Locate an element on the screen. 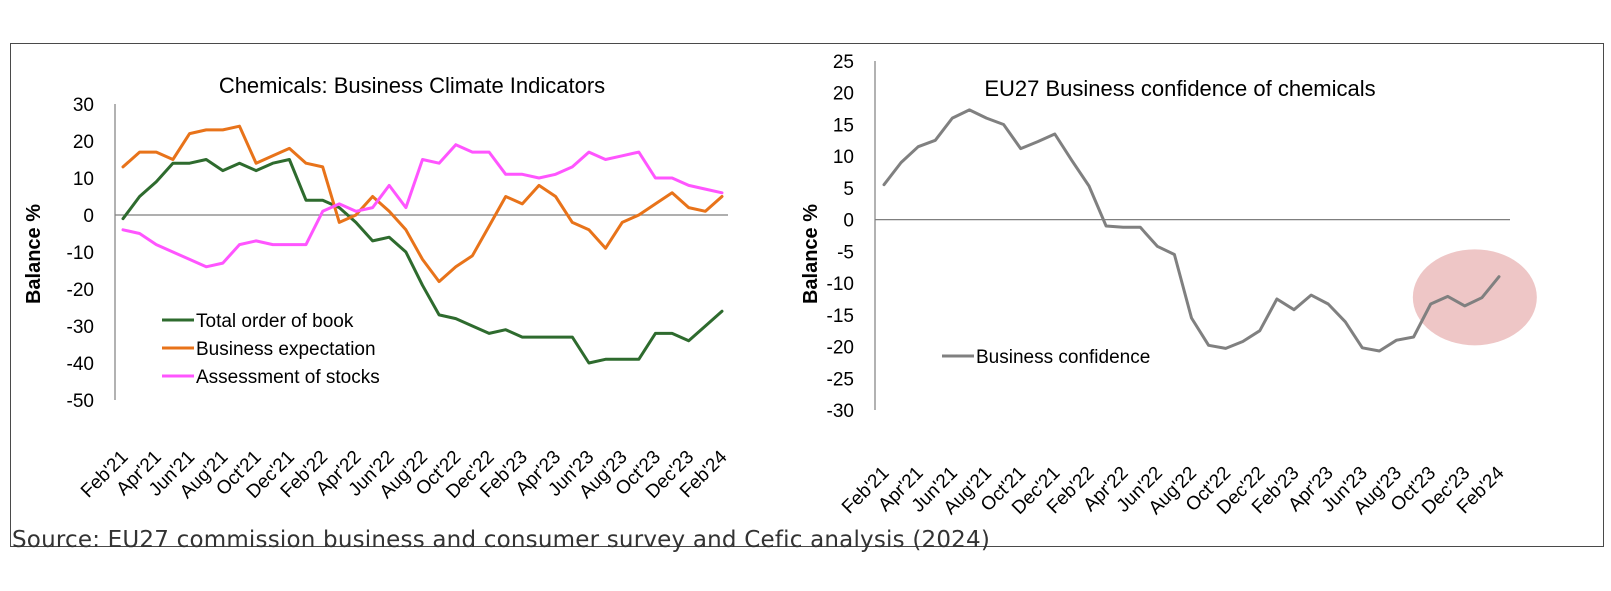  series-line-assessment-of-stocks is located at coordinates (422, 206).